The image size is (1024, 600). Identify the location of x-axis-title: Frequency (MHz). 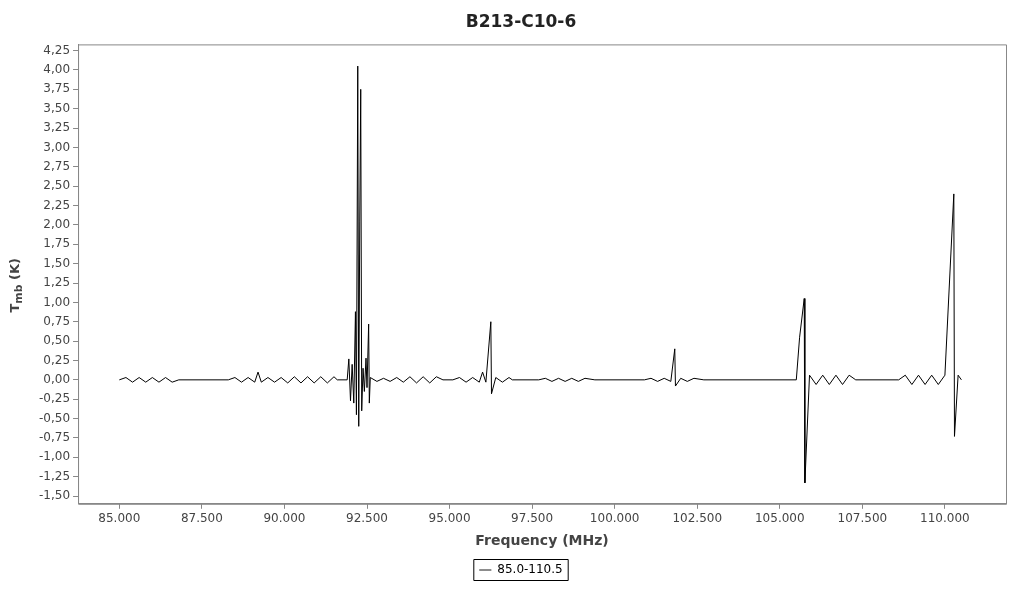
(542, 540).